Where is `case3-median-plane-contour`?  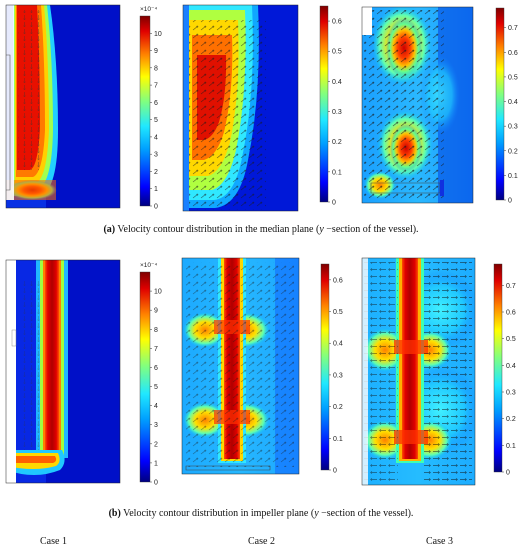
case3-median-plane-contour is located at coordinates (417, 105).